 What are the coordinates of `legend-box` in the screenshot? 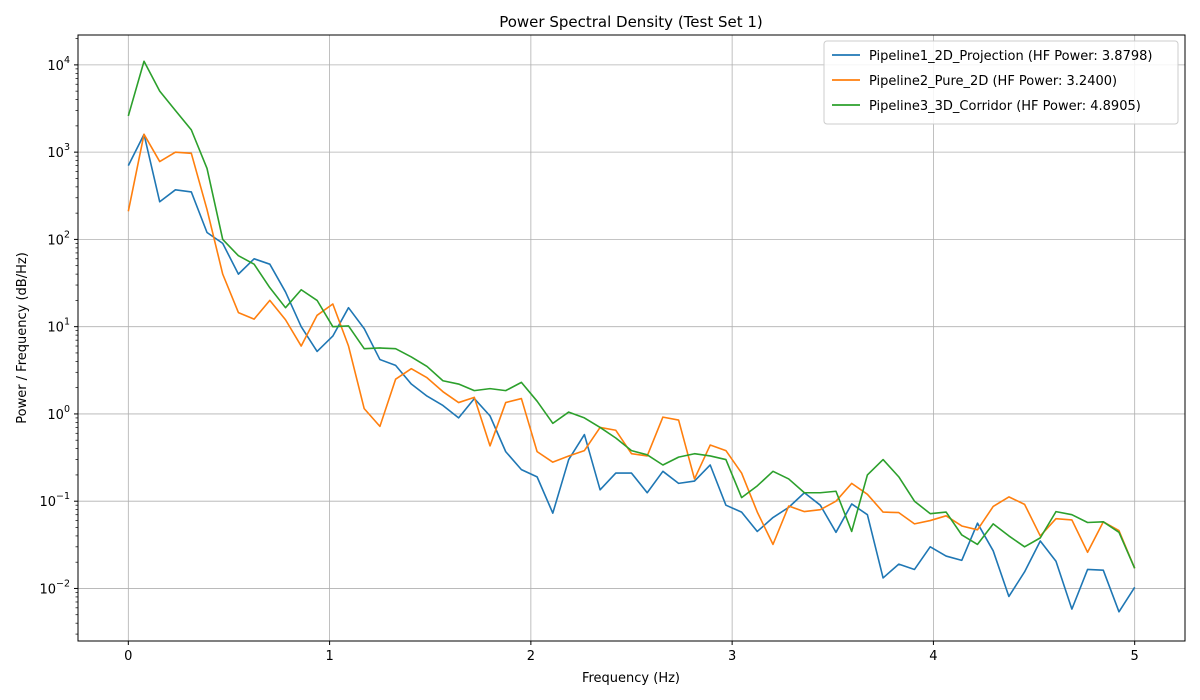 It's located at (1001, 82).